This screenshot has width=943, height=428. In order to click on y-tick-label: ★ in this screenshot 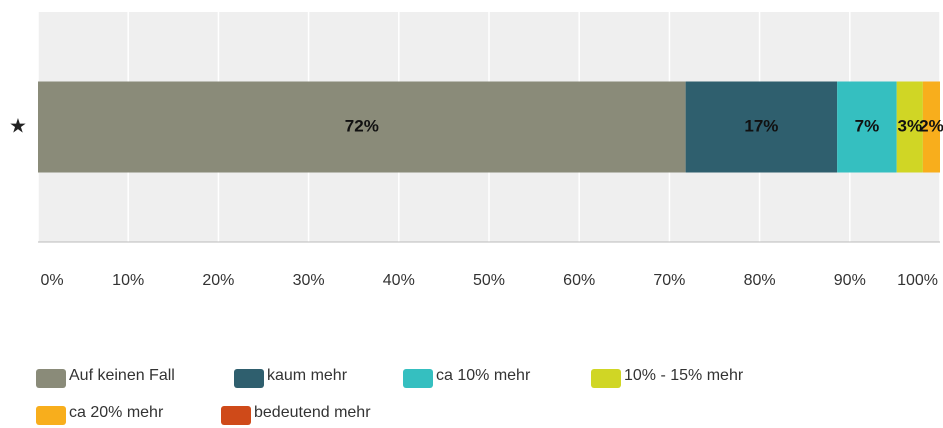, I will do `click(18, 126)`.